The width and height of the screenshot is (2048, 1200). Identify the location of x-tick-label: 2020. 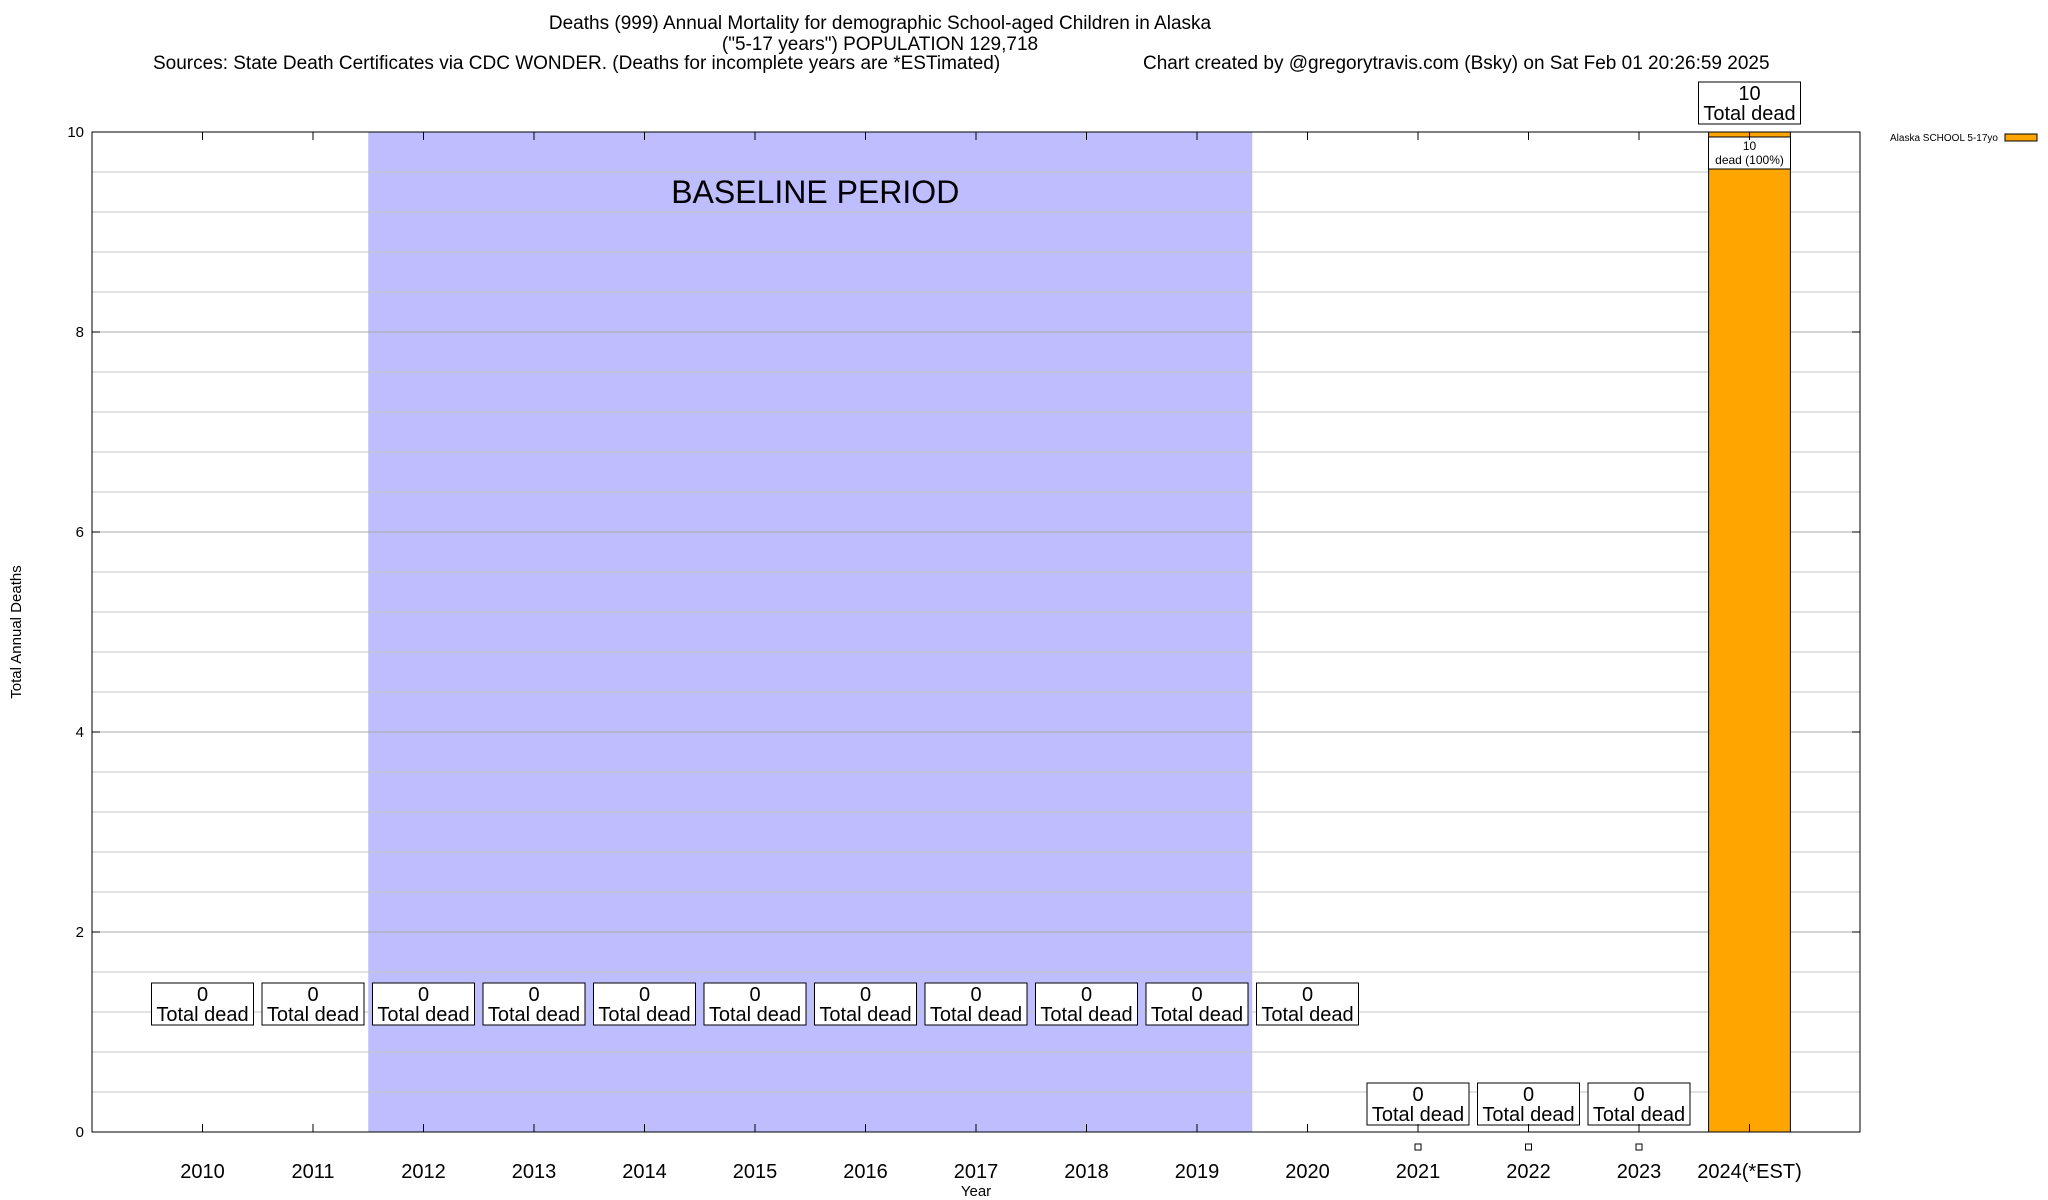
(1307, 1172).